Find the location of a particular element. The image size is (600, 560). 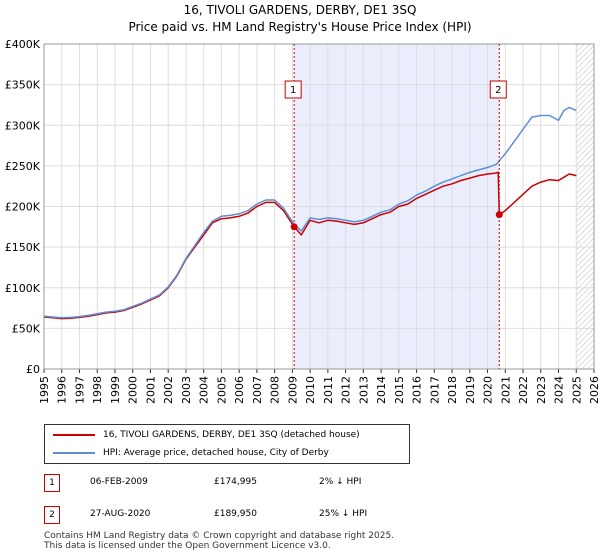

x-tick-label: 2010 is located at coordinates (310, 390).